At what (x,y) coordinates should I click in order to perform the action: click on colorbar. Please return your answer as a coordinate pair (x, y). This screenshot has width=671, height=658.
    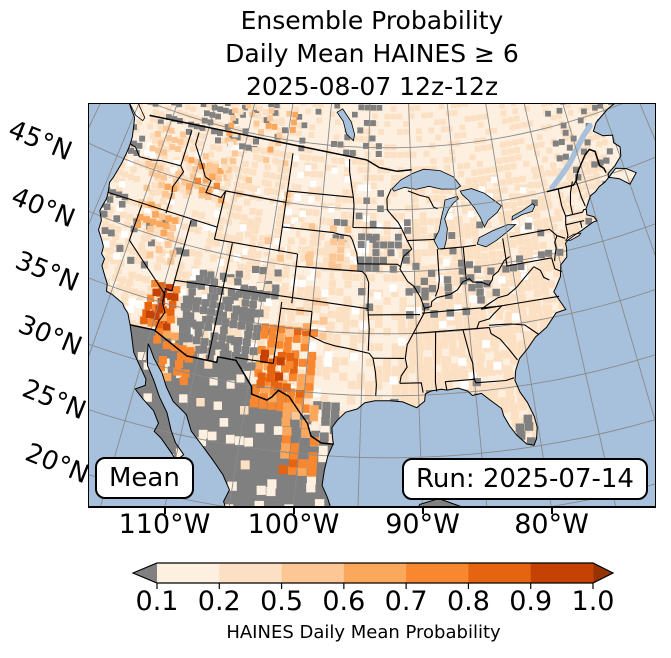
    Looking at the image, I should click on (373, 575).